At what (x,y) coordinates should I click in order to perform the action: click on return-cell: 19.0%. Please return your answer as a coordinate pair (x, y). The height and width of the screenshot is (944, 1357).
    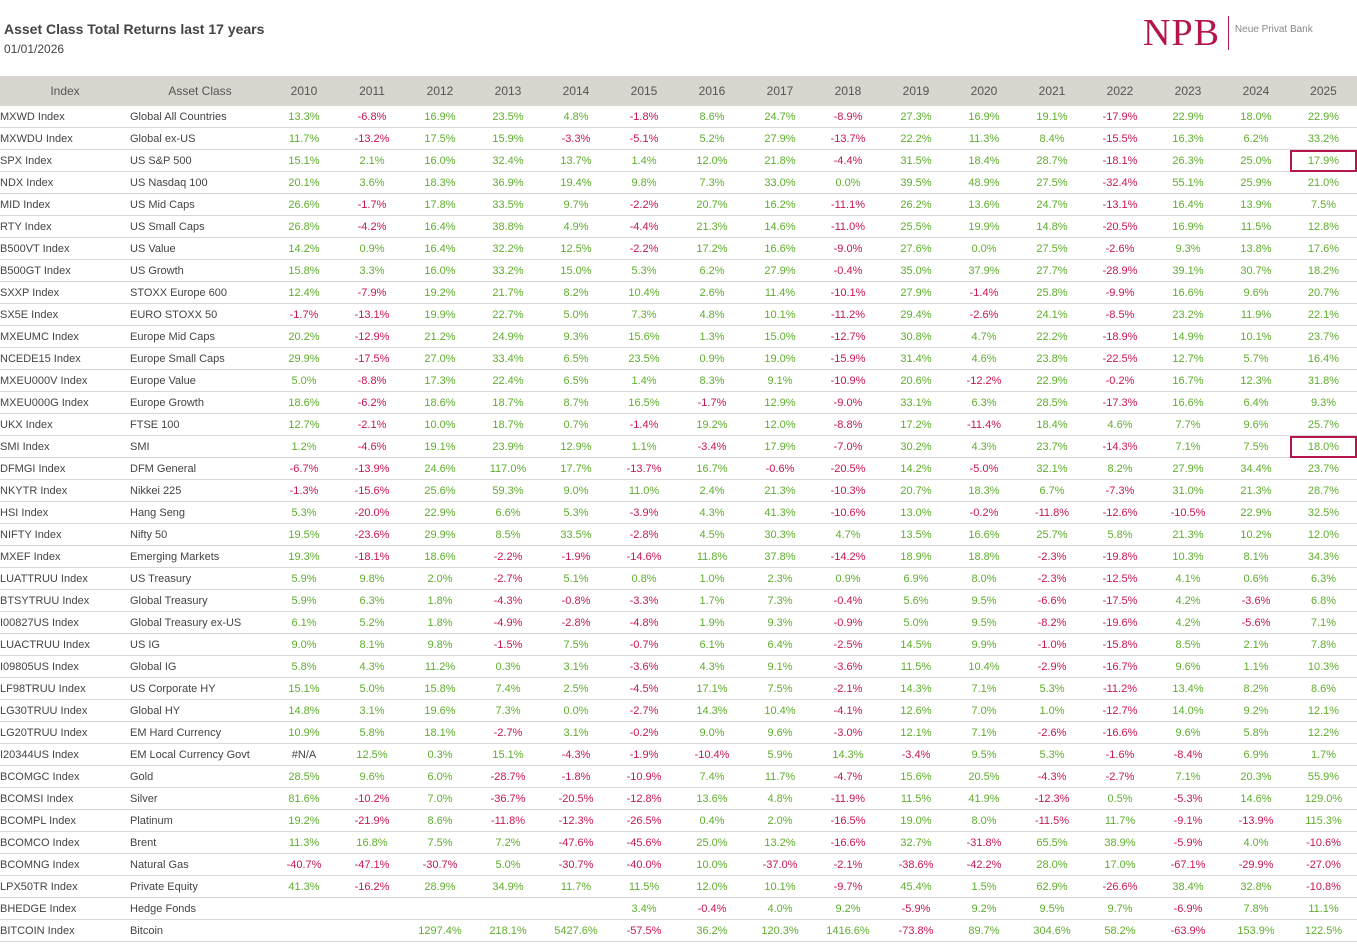
    Looking at the image, I should click on (916, 820).